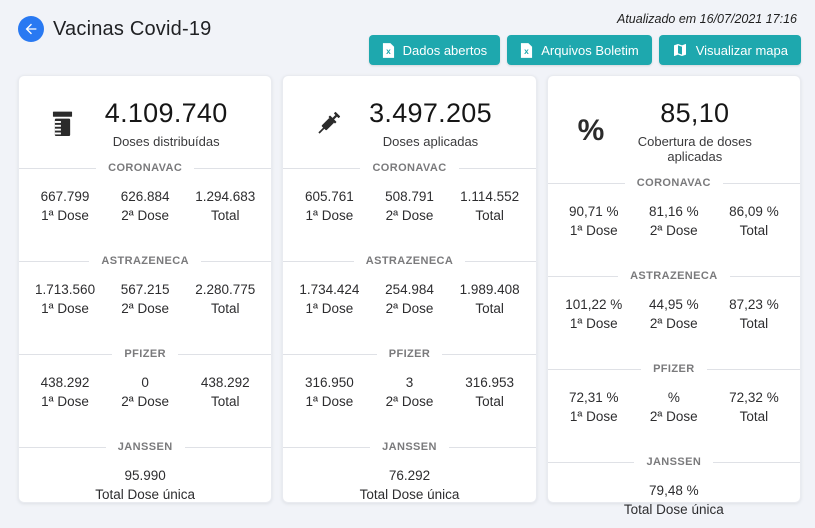 The image size is (815, 528). Describe the element at coordinates (490, 392) in the screenshot. I see `stat-cell: 316.953 Total` at that location.